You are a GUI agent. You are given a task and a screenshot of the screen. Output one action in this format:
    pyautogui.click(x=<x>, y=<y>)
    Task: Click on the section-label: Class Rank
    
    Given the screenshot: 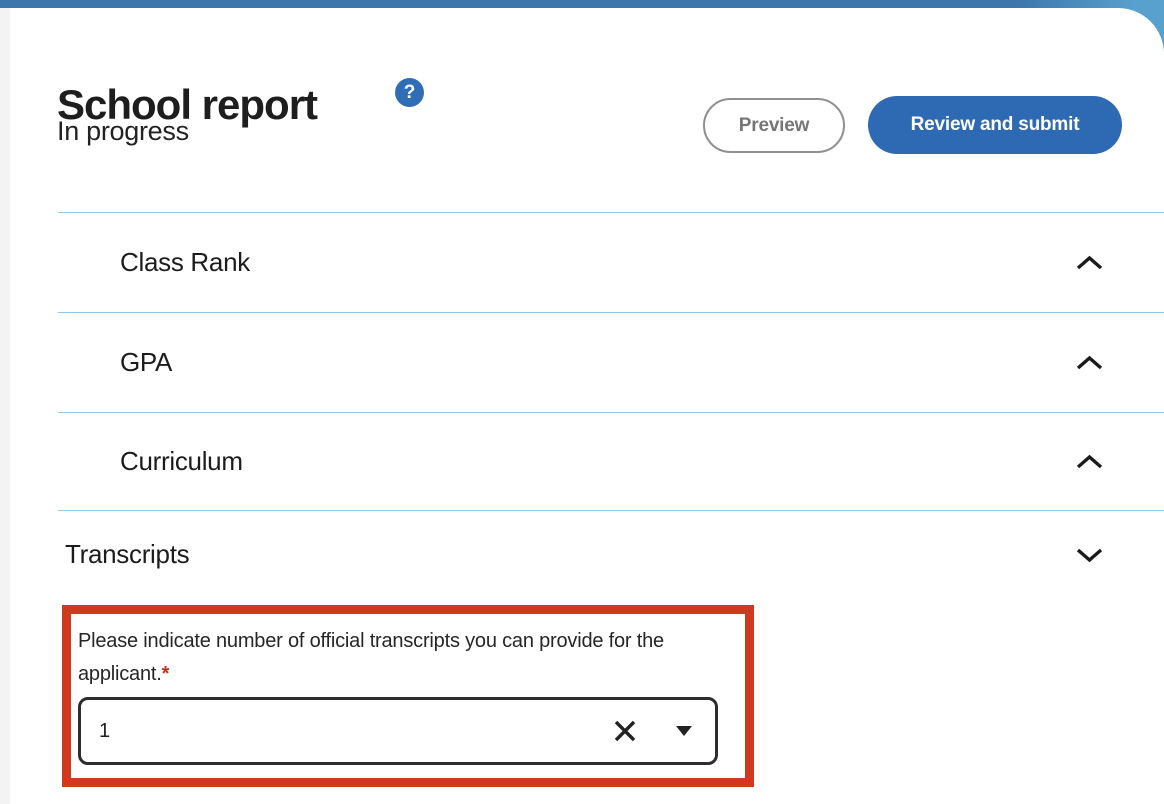 What is the action you would take?
    pyautogui.click(x=185, y=262)
    